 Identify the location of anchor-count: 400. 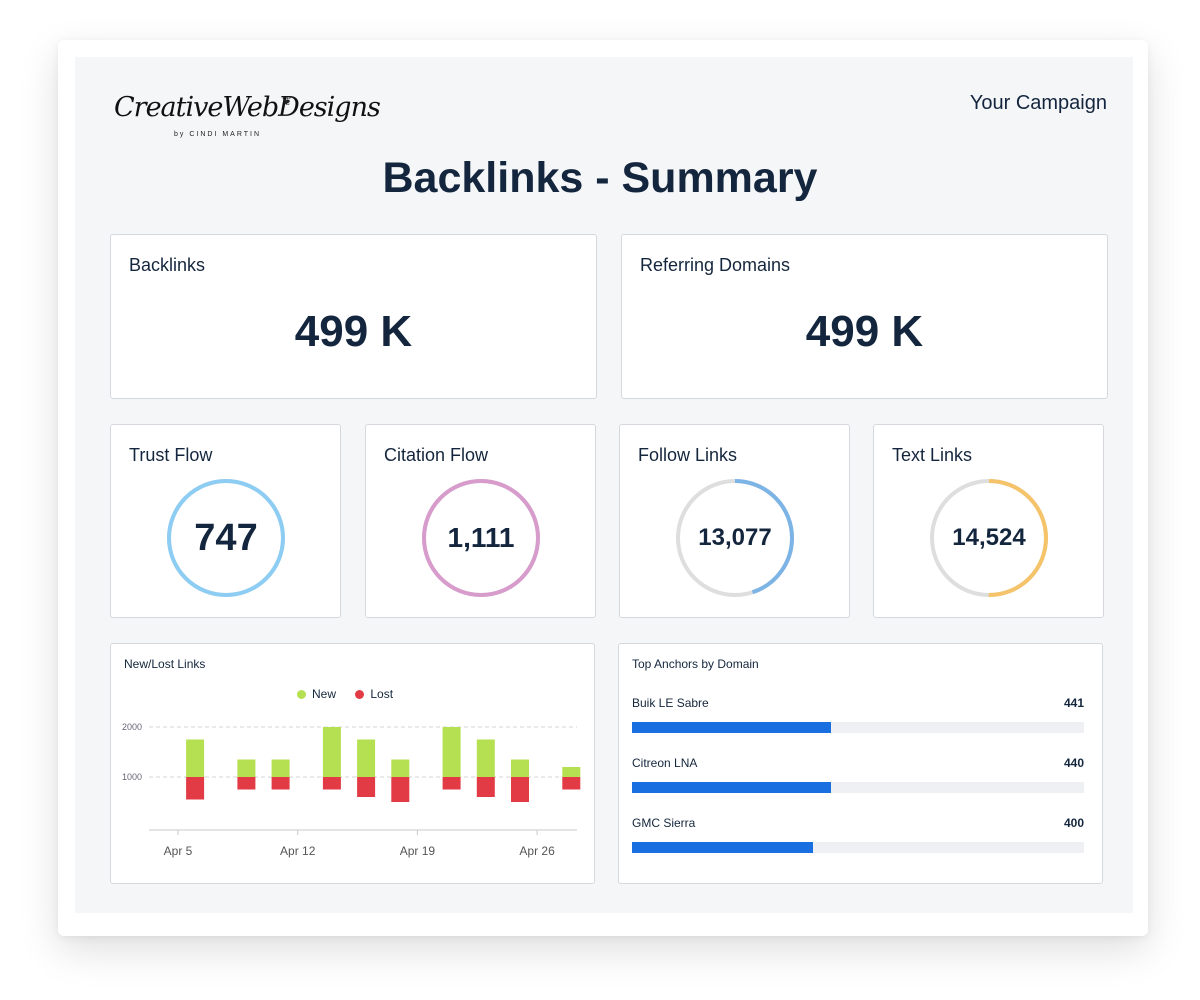
(1073, 823).